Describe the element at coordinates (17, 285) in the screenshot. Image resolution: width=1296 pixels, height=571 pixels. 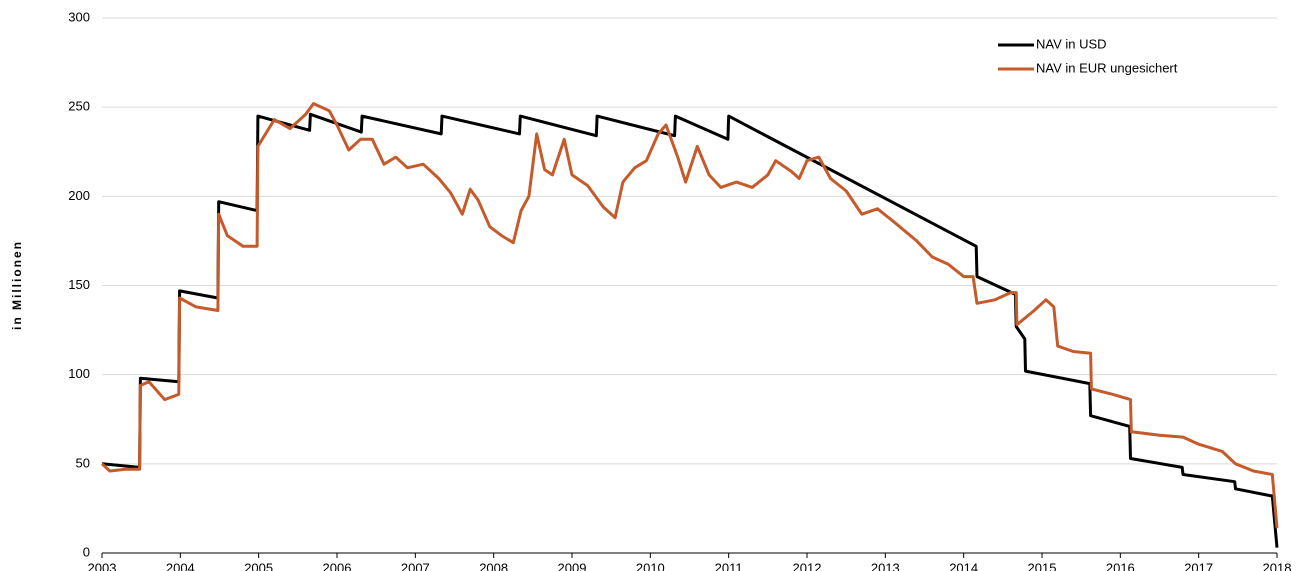
I see `y-axis-label: in Millionen` at that location.